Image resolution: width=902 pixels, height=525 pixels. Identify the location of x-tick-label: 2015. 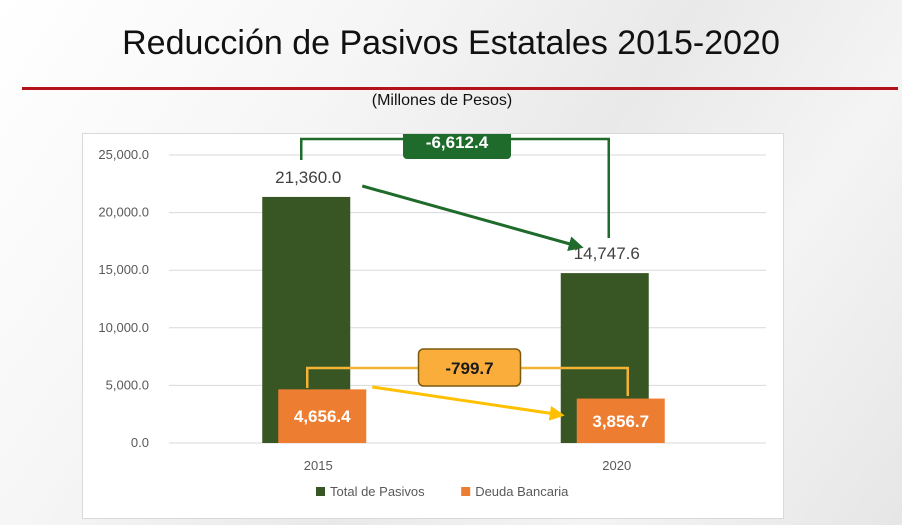
(318, 465).